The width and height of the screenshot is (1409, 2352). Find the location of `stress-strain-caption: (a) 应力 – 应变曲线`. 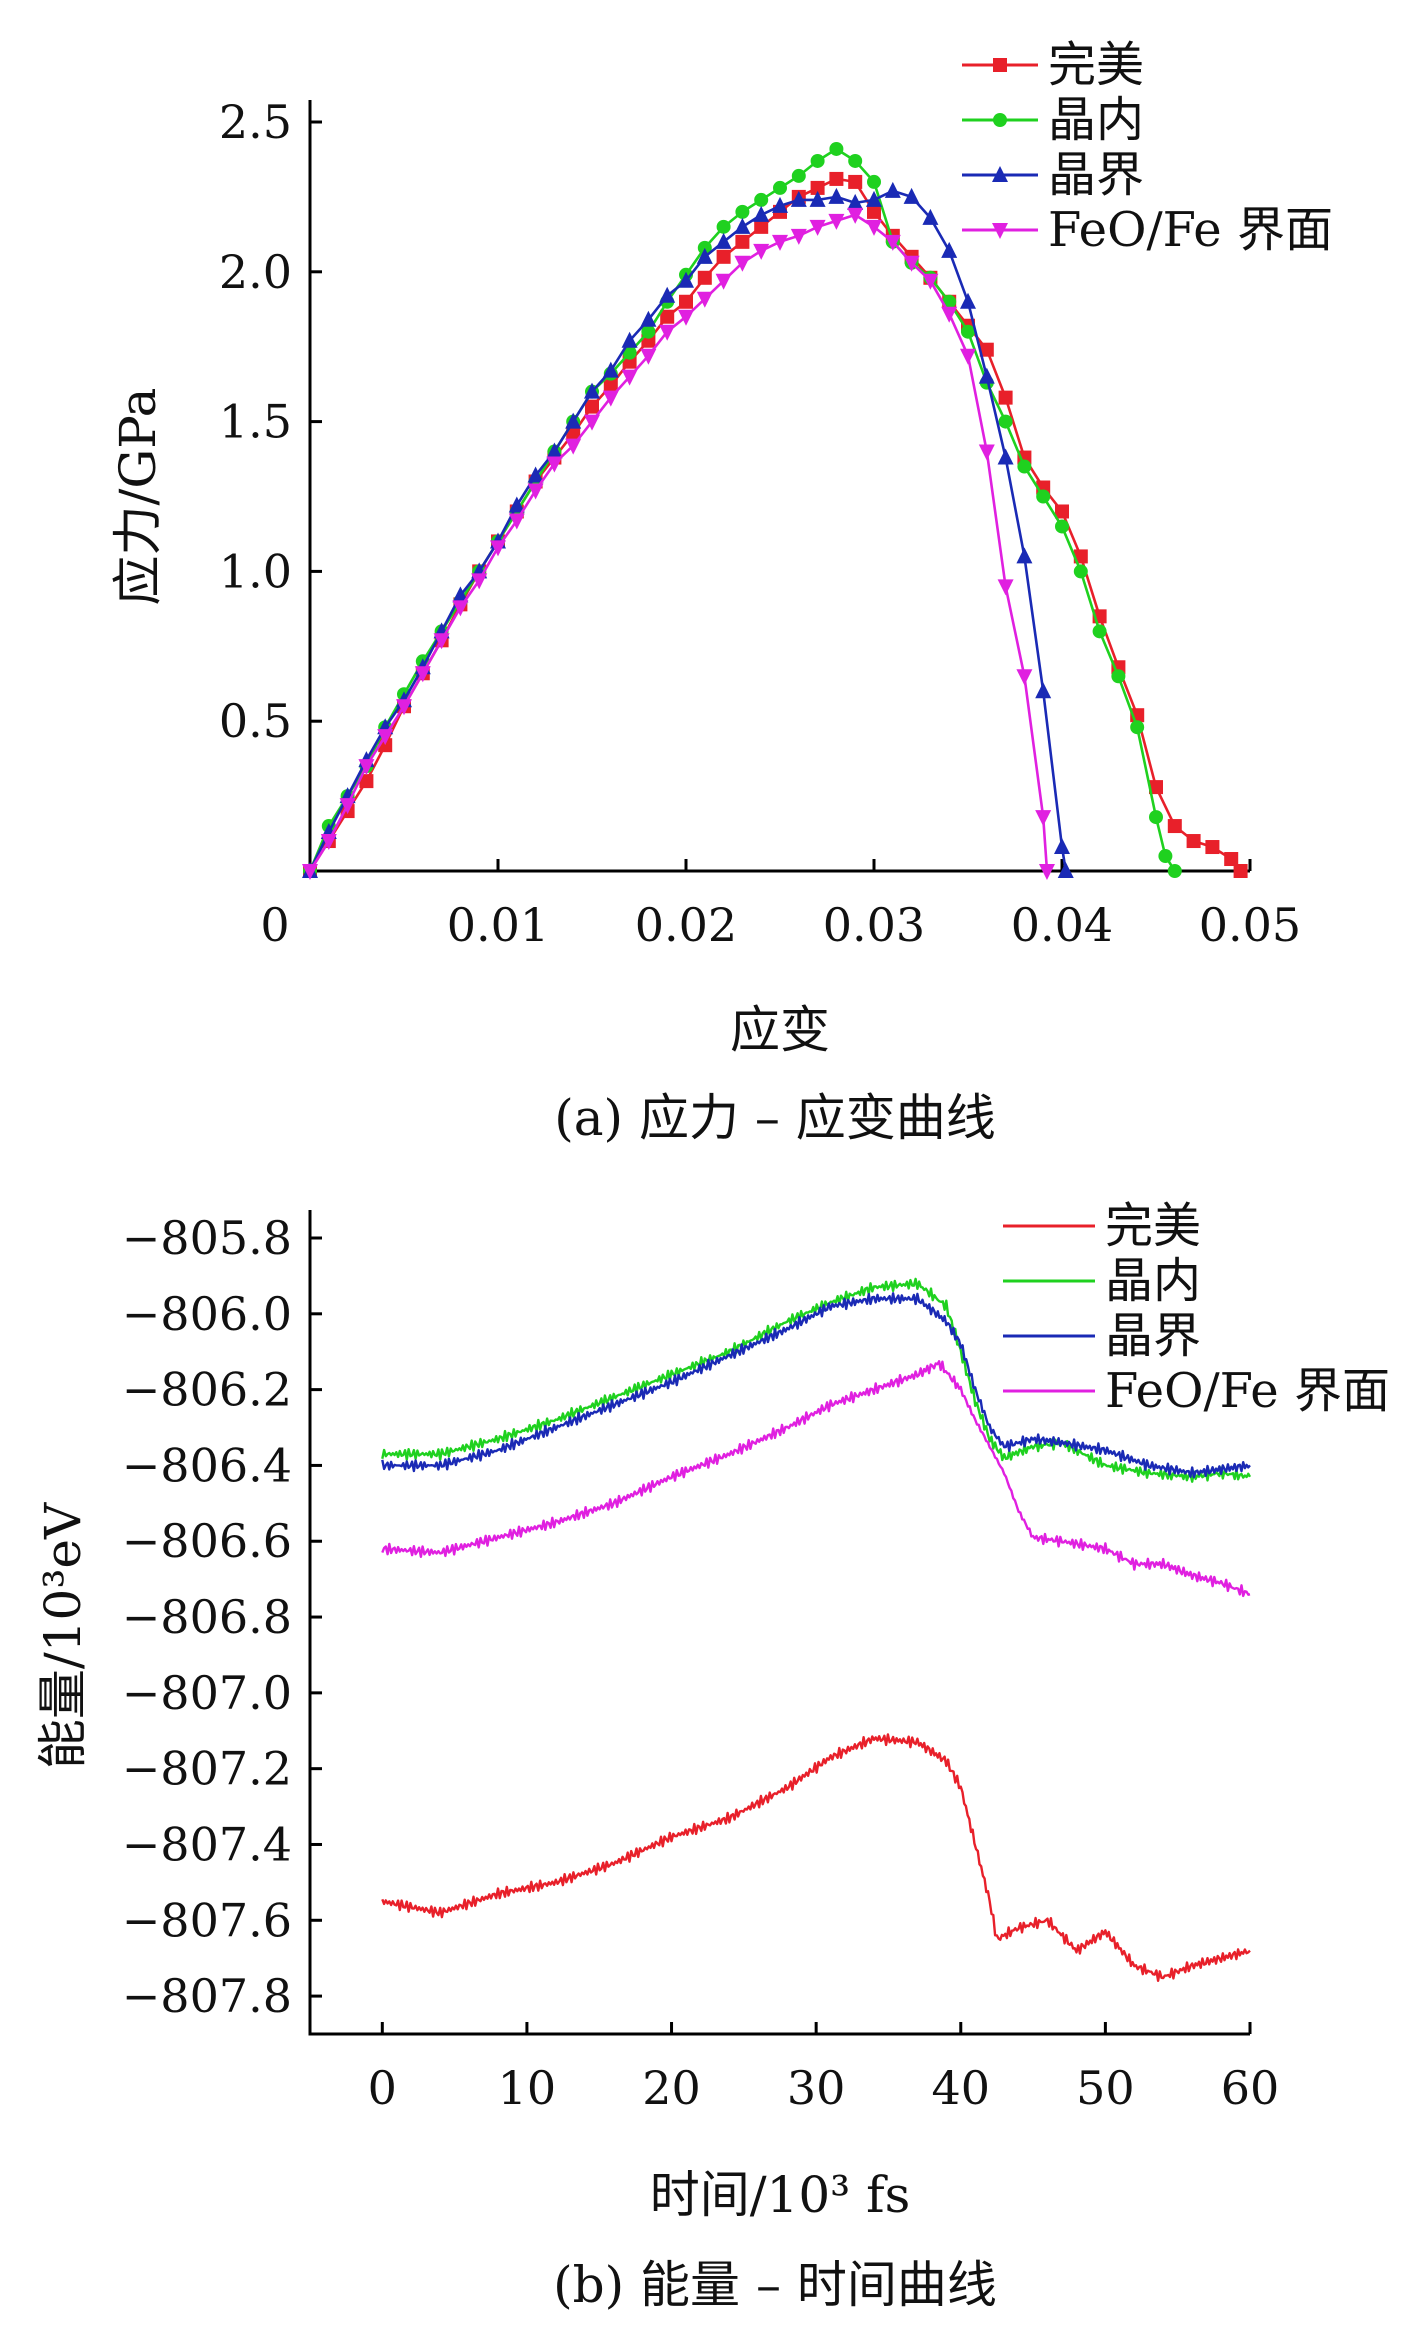

stress-strain-caption: (a) 应力 – 应变曲线 is located at coordinates (775, 1118).